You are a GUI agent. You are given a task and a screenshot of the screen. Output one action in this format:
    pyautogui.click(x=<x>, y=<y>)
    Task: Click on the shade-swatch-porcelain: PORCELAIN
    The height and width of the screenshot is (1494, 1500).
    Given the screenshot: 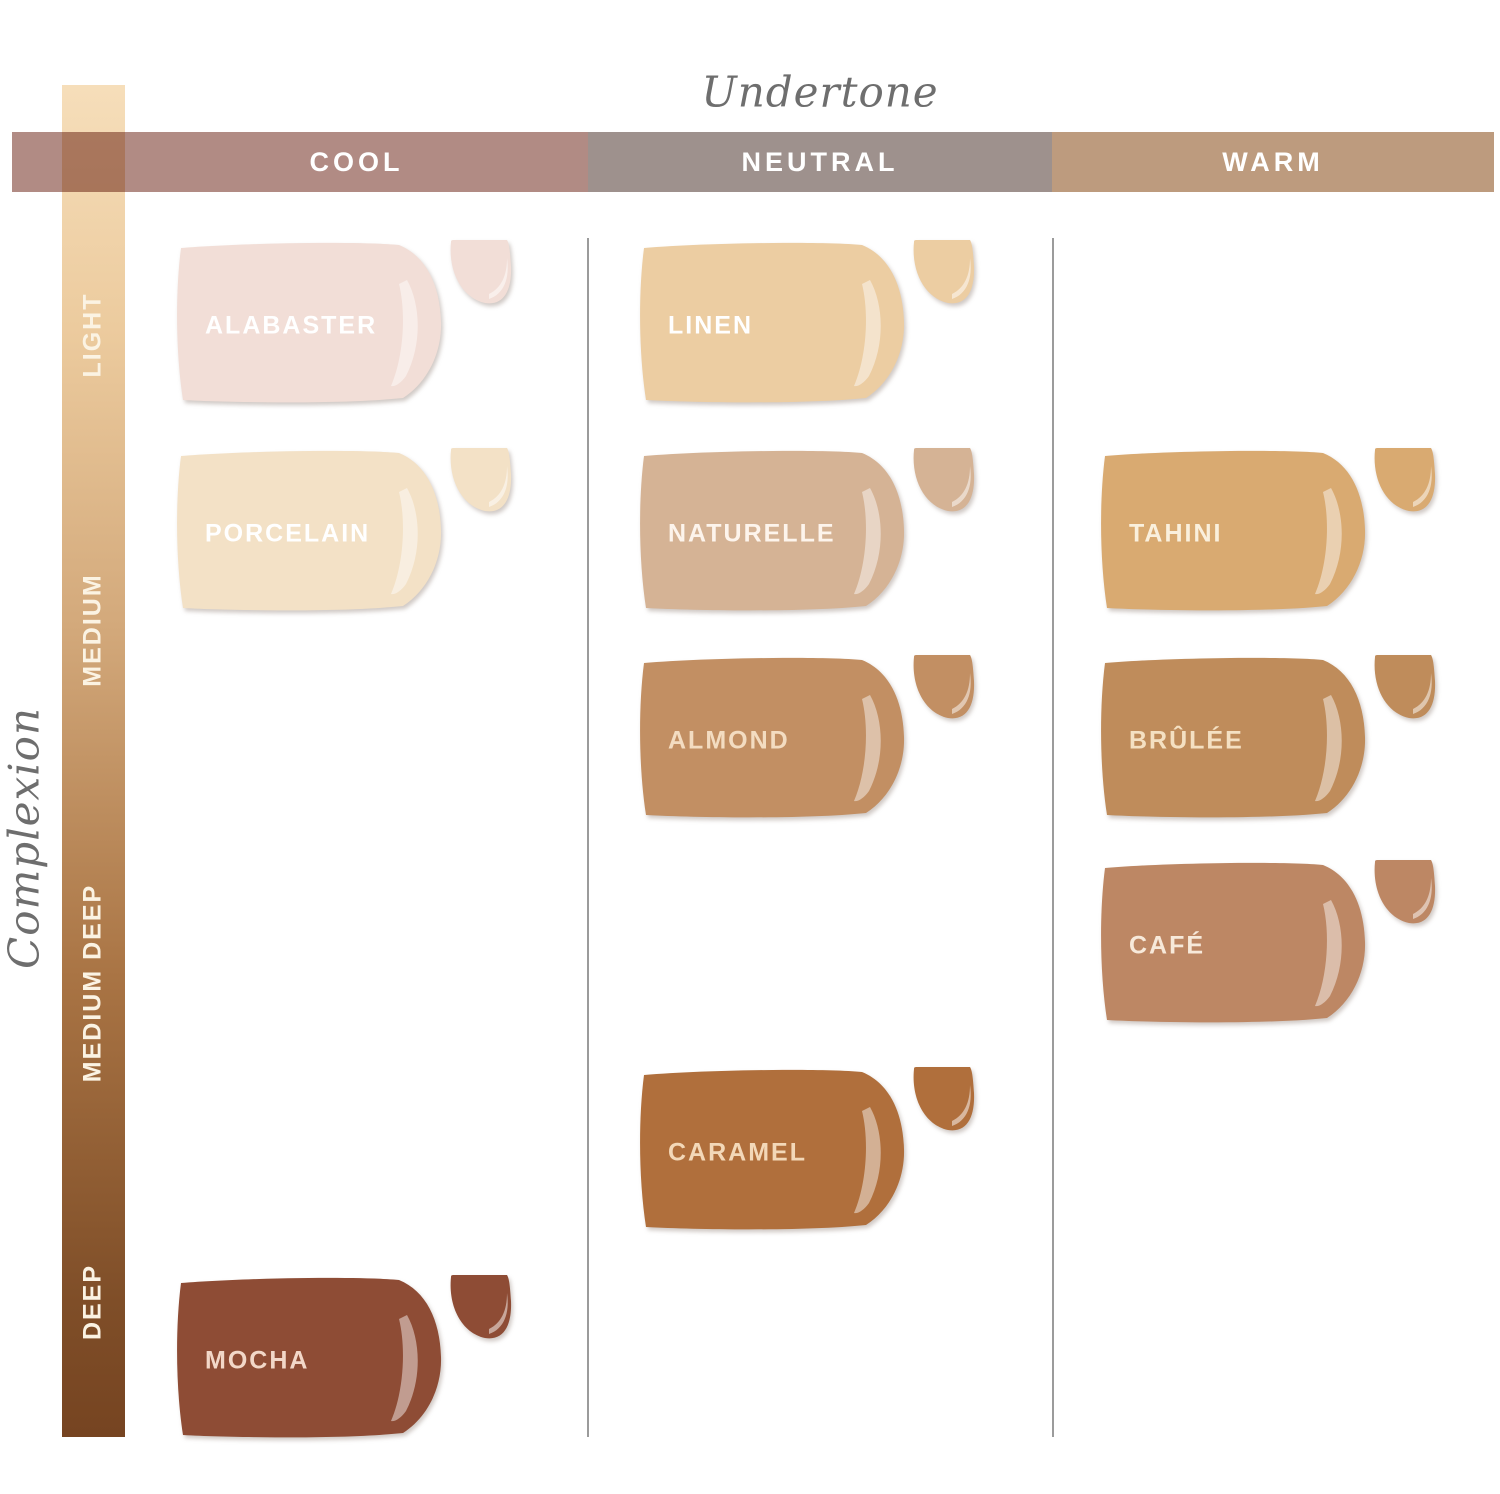 What is the action you would take?
    pyautogui.click(x=342, y=530)
    